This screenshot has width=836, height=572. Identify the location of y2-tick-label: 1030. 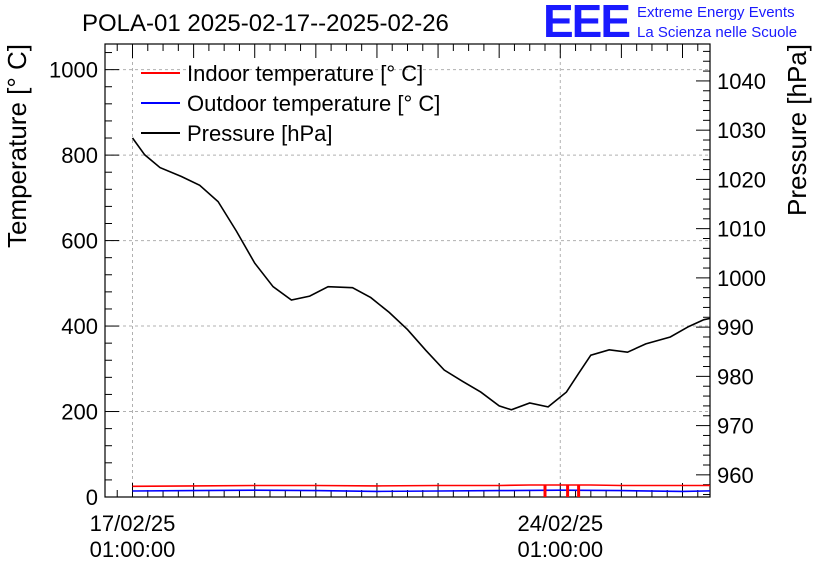
(741, 130).